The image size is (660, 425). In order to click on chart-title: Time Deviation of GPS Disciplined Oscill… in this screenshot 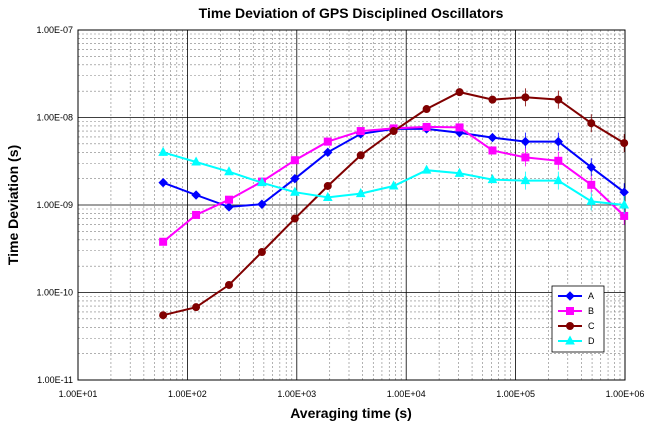, I will do `click(351, 13)`.